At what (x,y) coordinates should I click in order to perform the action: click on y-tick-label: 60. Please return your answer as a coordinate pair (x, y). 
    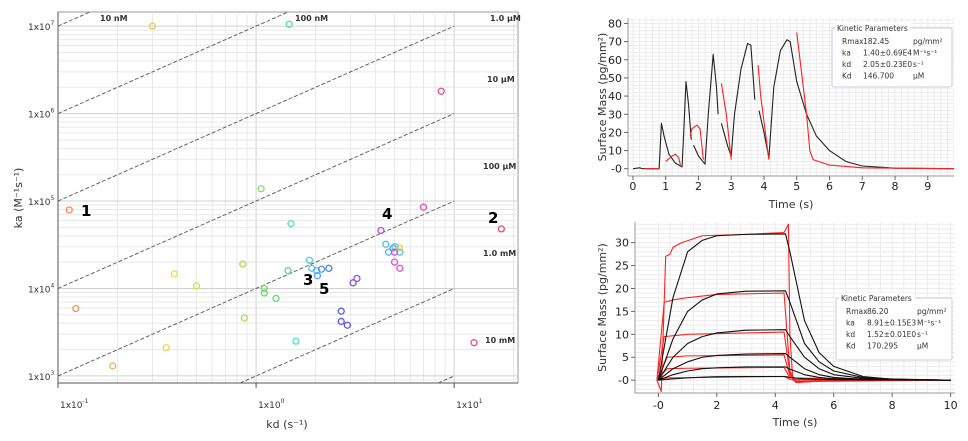
    Looking at the image, I should click on (615, 60).